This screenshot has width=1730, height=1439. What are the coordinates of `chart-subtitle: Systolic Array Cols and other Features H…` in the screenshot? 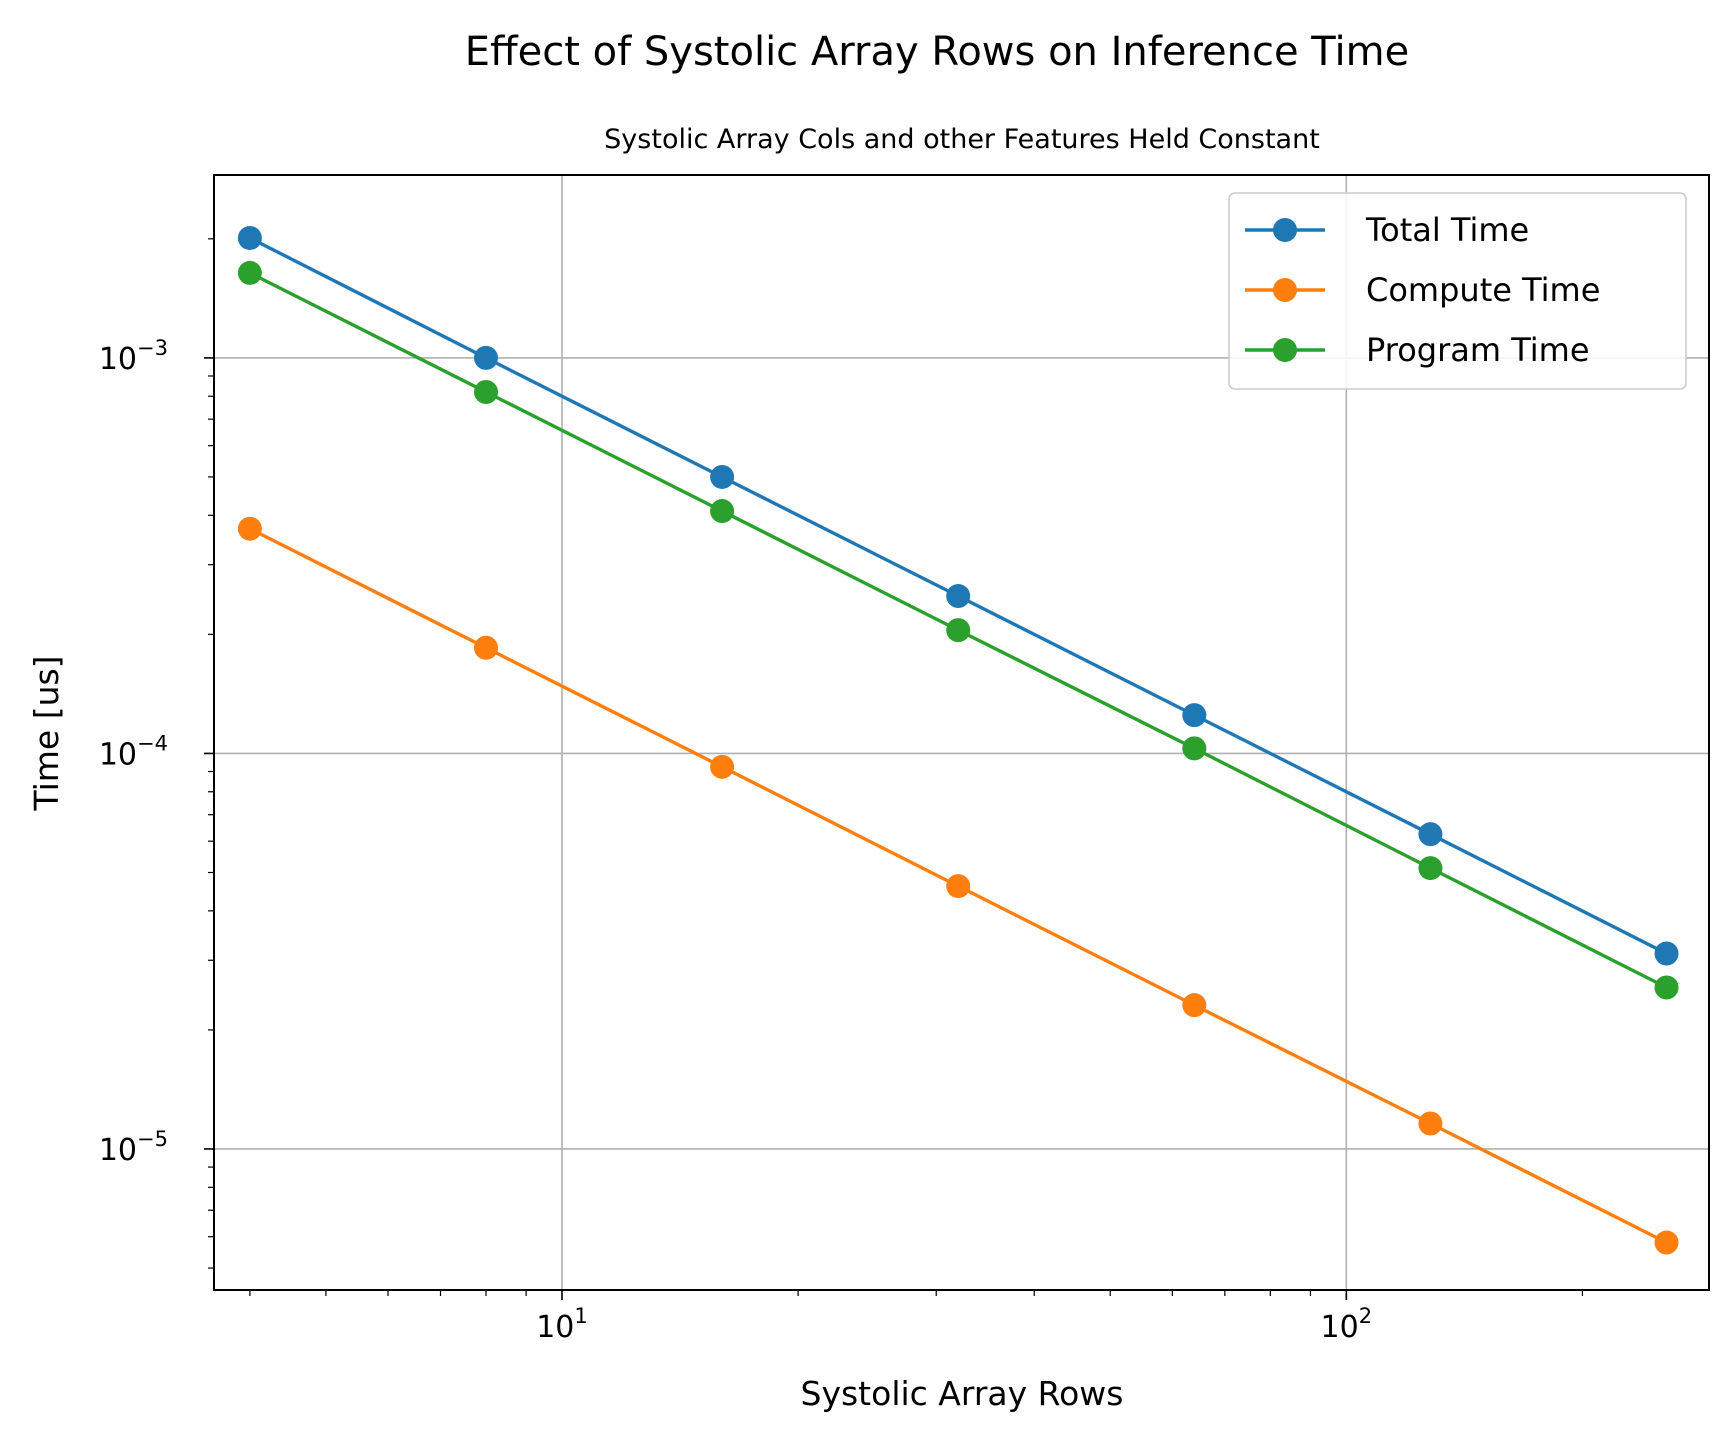 It's located at (962, 139).